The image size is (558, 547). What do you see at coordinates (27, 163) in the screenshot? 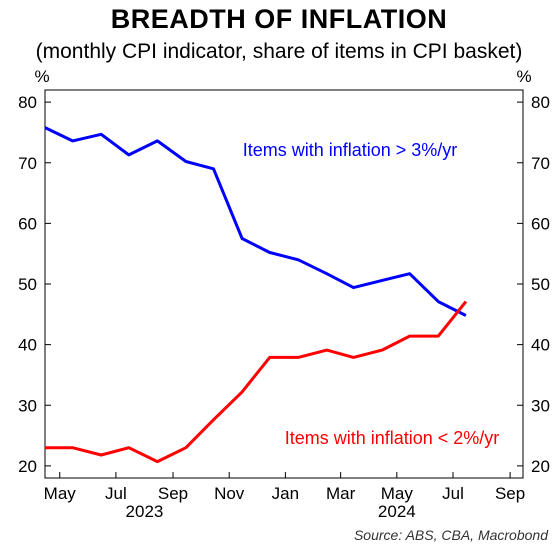
I see `y-tick-label-left: 70` at bounding box center [27, 163].